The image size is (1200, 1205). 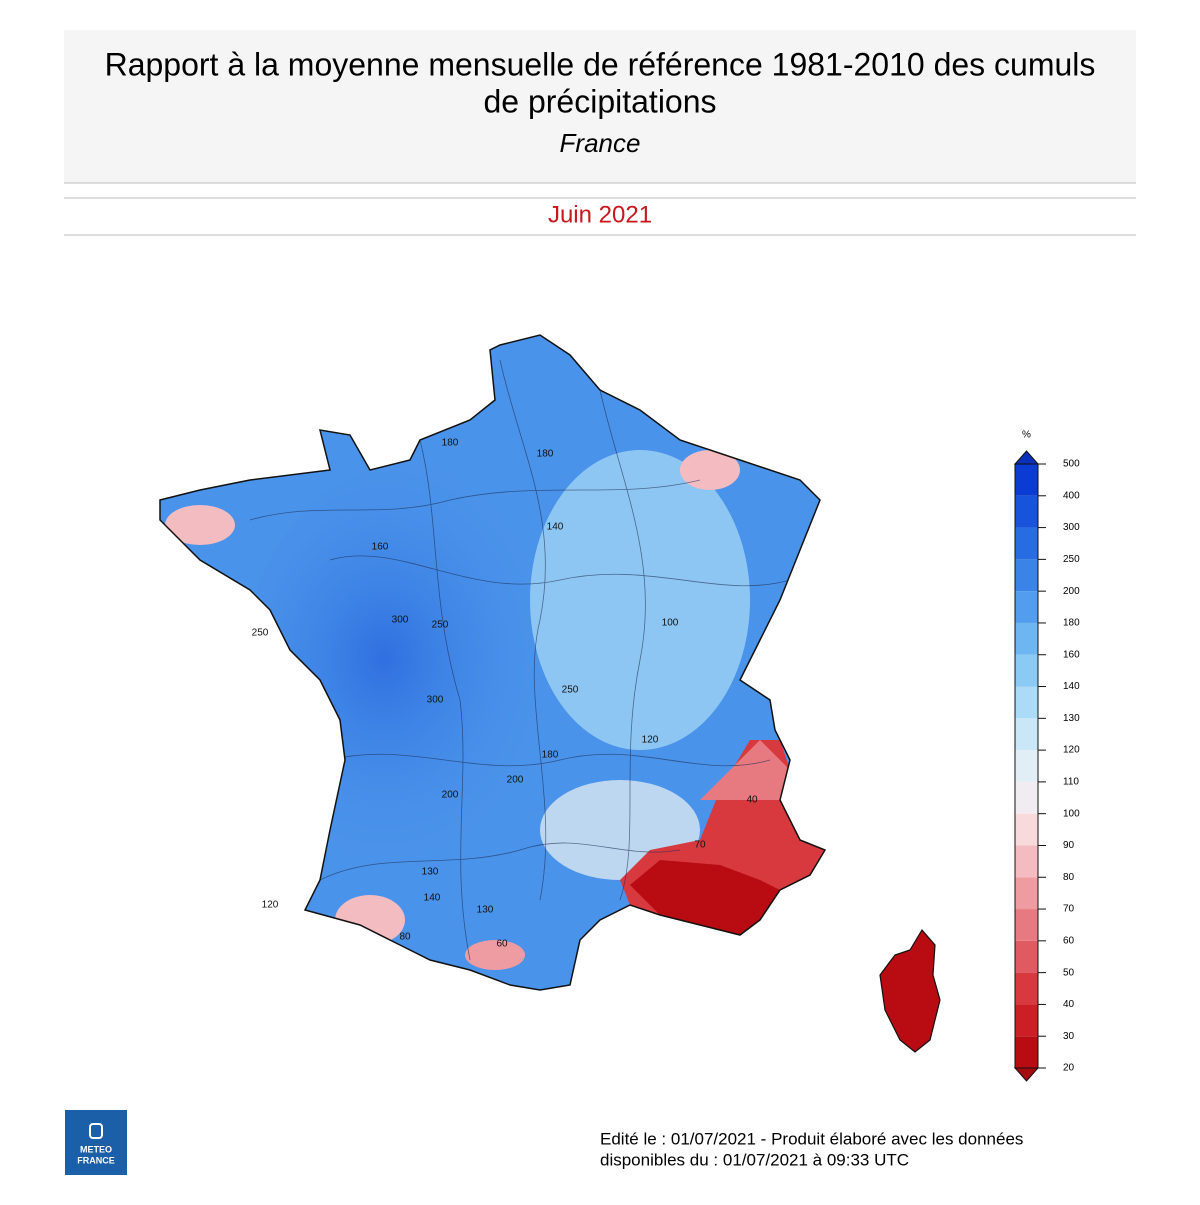 I want to click on logo-text: METEO, so click(x=96, y=1149).